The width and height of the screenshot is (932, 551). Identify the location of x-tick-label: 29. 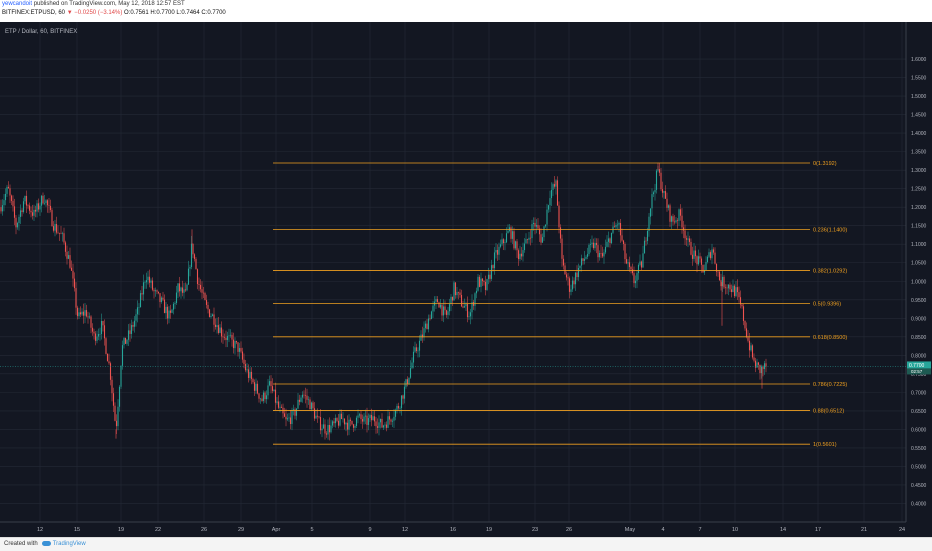
(241, 530).